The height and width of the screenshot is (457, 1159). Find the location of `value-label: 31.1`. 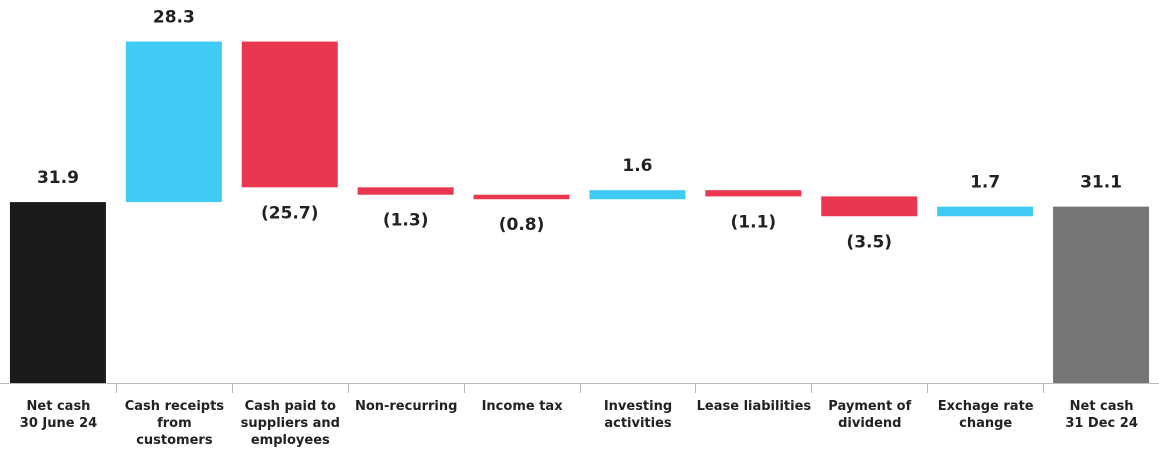

value-label: 31.1 is located at coordinates (1101, 183).